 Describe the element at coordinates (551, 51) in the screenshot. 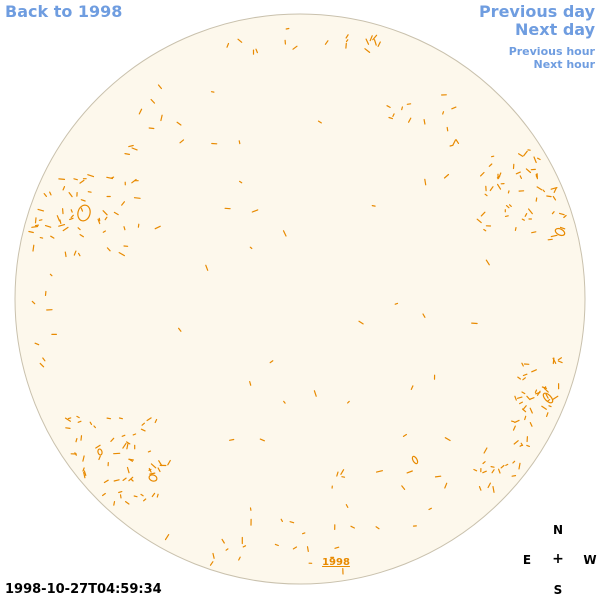

I see `previous-hour-link: Previous hour` at that location.